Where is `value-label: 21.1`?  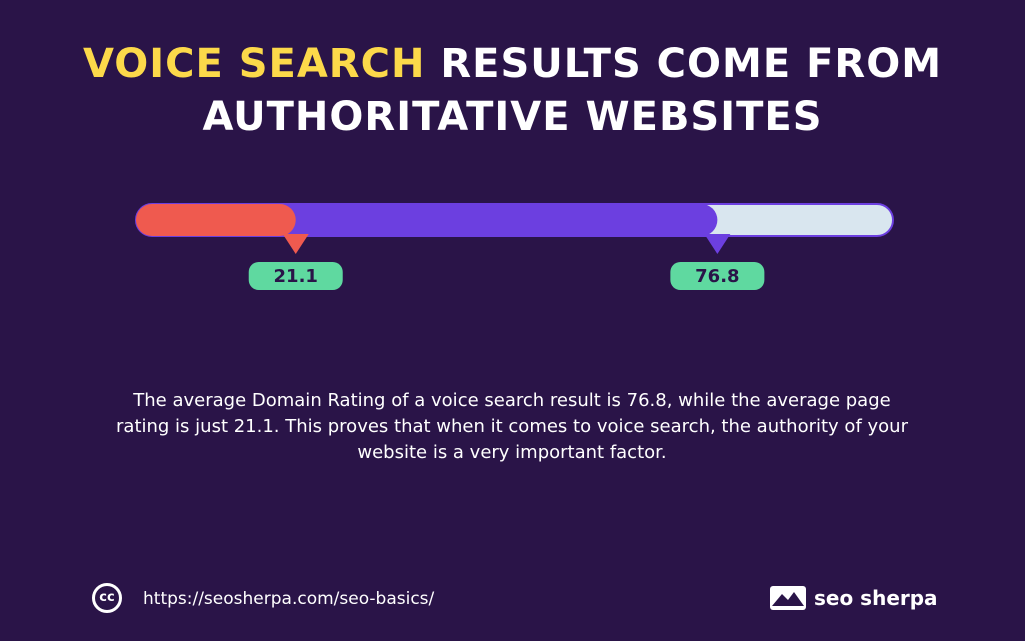 value-label: 21.1 is located at coordinates (296, 276).